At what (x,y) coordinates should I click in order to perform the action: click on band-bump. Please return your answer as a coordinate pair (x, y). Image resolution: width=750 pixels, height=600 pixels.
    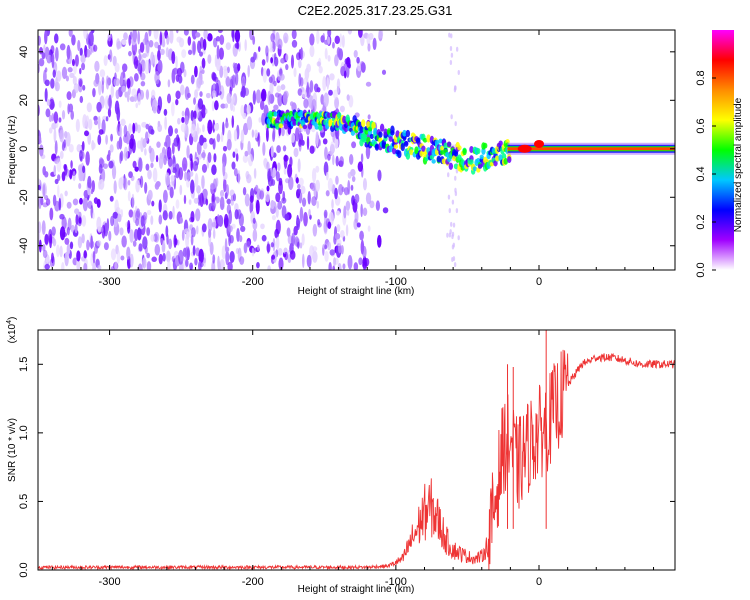
    Looking at the image, I should click on (539, 143).